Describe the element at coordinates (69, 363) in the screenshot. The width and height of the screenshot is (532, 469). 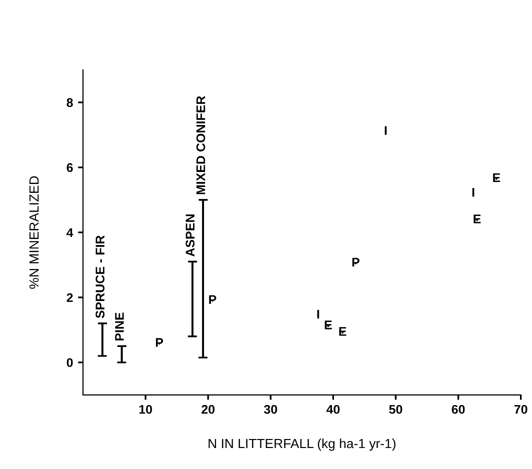
I see `y-tick-label: 0` at that location.